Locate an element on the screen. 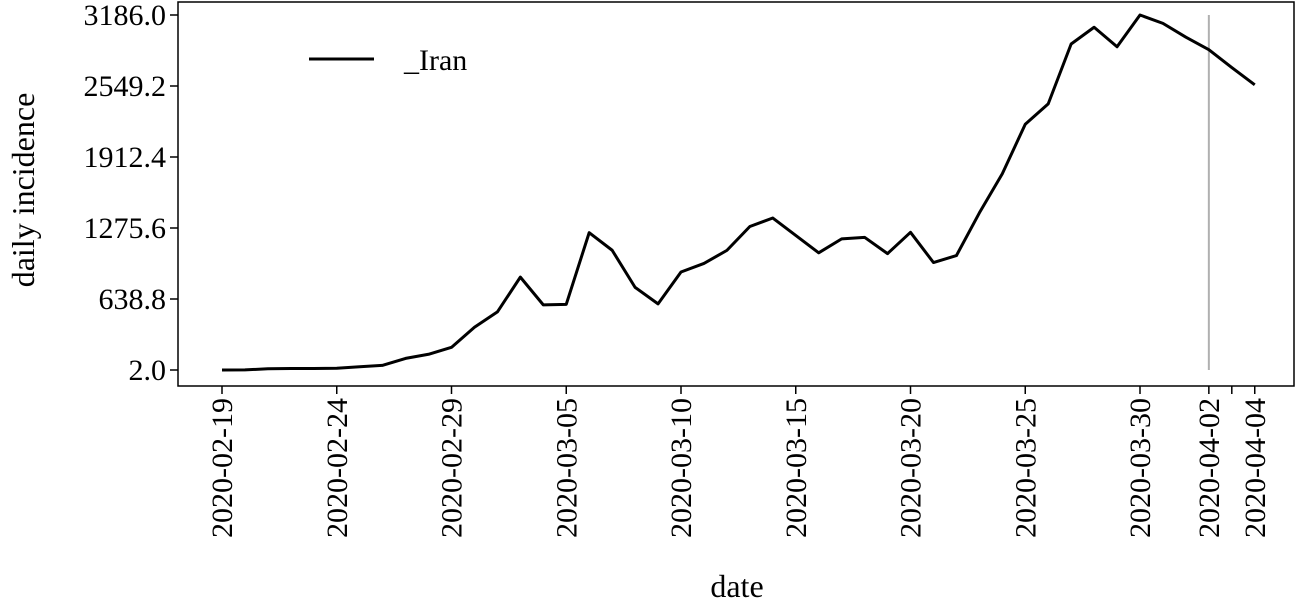 This screenshot has width=1296, height=600. x-tick-label: 2020-03-10 is located at coordinates (681, 468).